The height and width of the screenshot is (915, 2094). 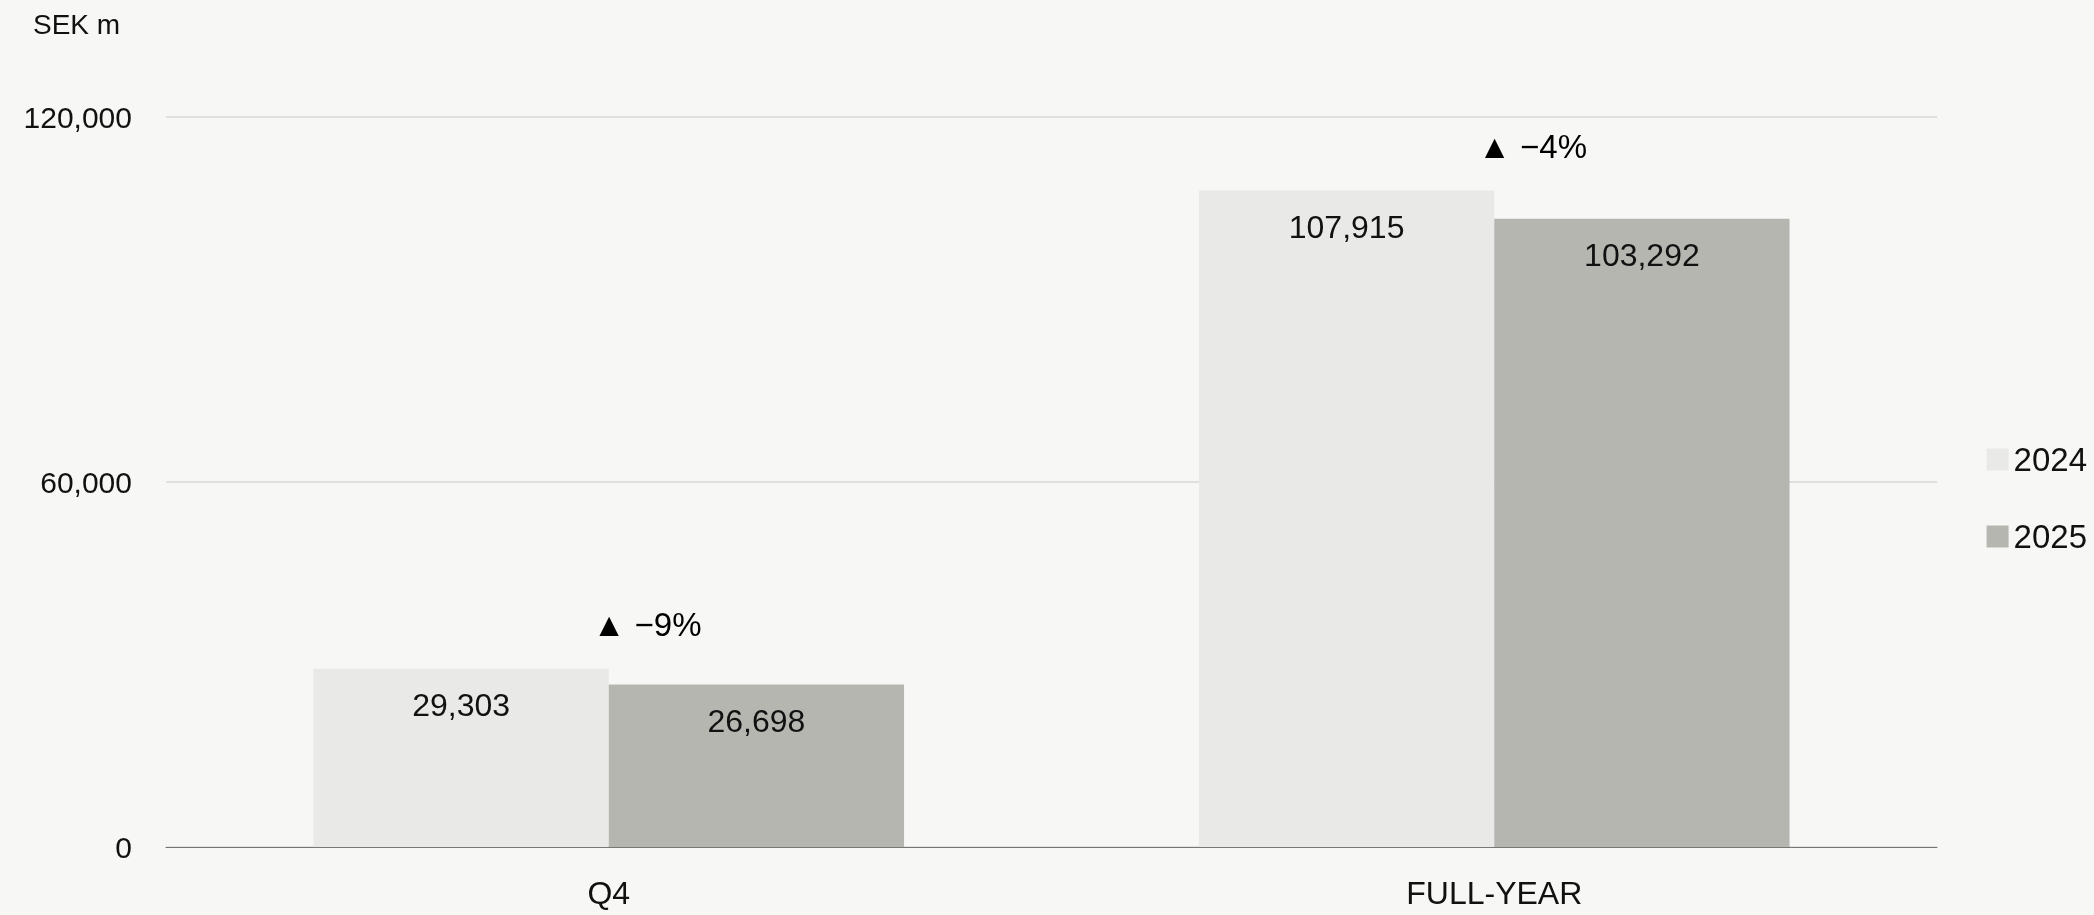 What do you see at coordinates (77, 117) in the screenshot?
I see `y-tick-label: 120,000` at bounding box center [77, 117].